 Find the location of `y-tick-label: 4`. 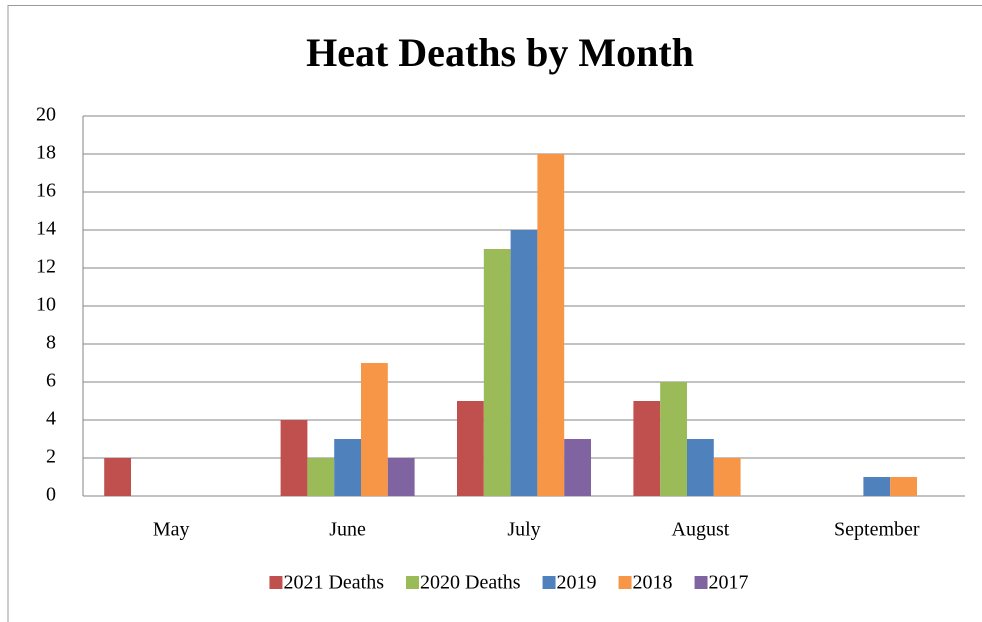

y-tick-label: 4 is located at coordinates (51, 419).